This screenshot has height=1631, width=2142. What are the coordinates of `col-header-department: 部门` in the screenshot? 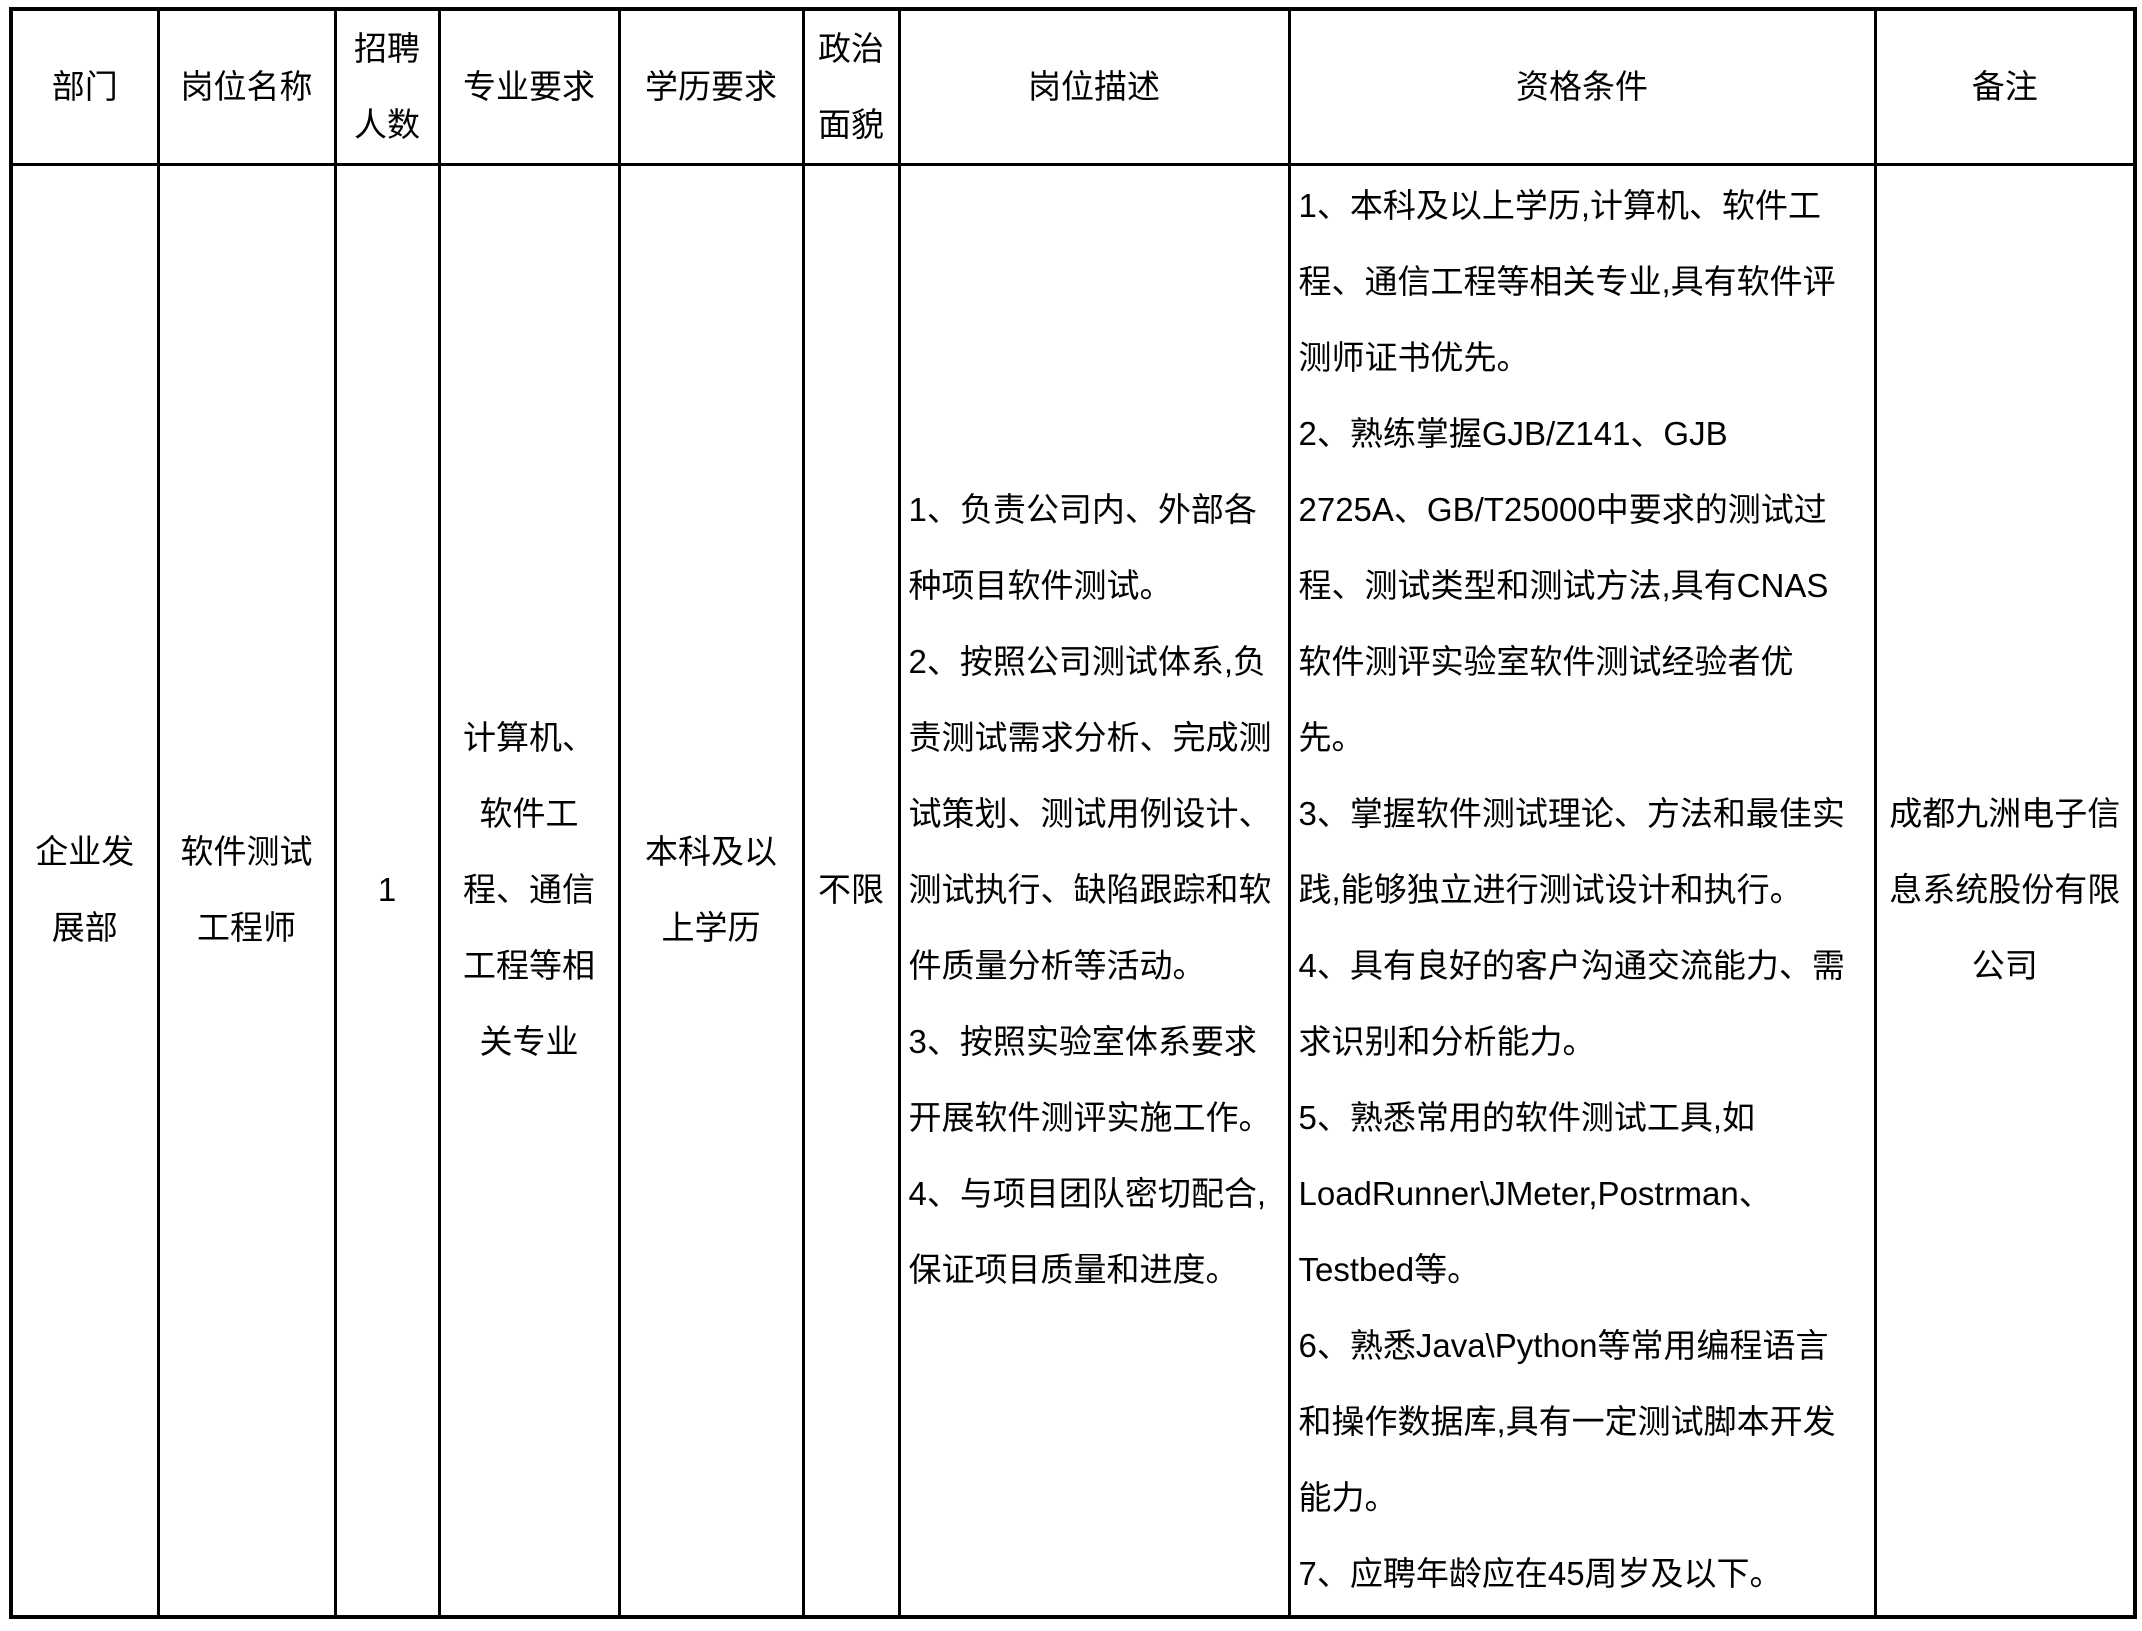 It's located at (84, 86).